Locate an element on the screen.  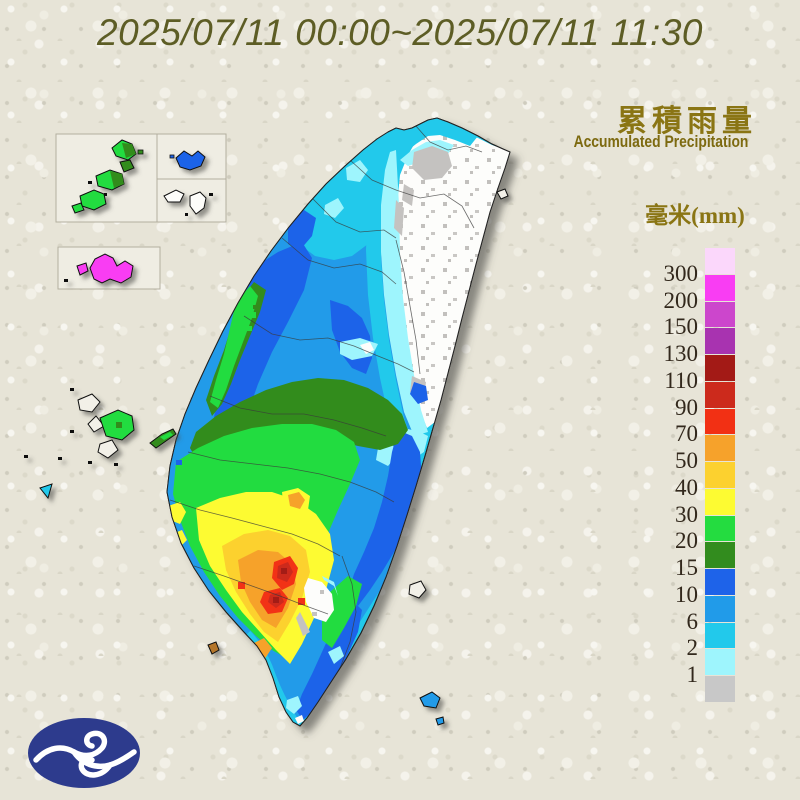
heading-zh: 累積雨量 is located at coordinates (687, 121).